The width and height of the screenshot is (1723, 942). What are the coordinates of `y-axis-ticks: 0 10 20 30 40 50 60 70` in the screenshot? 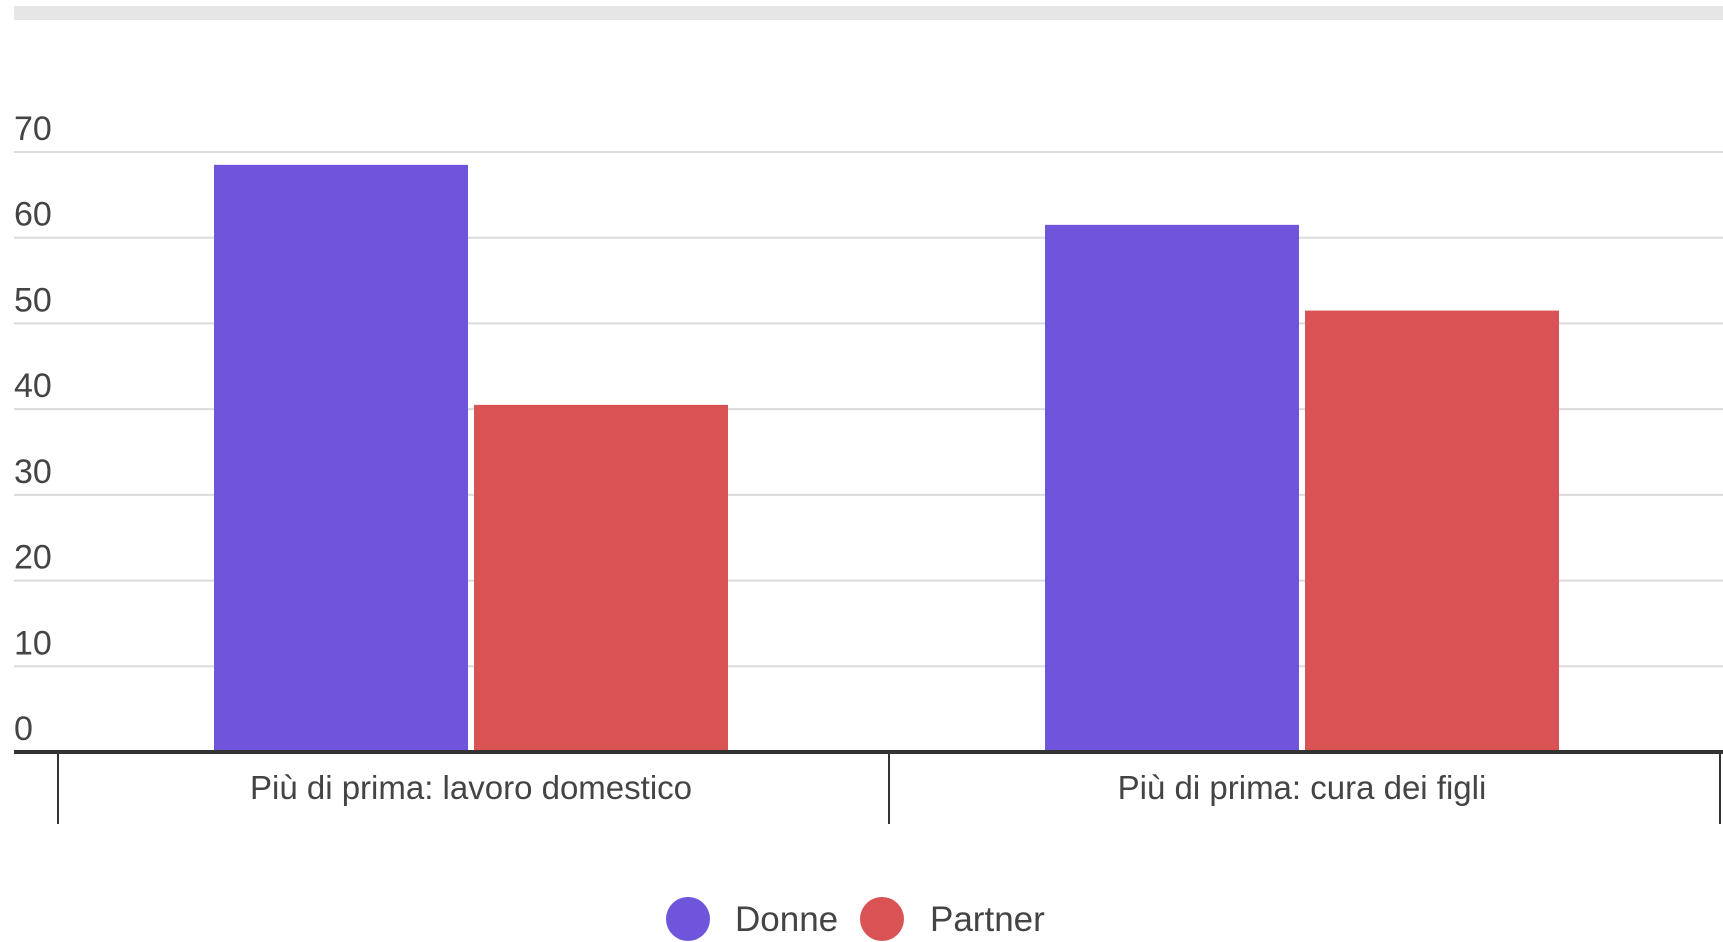 It's located at (33, 429).